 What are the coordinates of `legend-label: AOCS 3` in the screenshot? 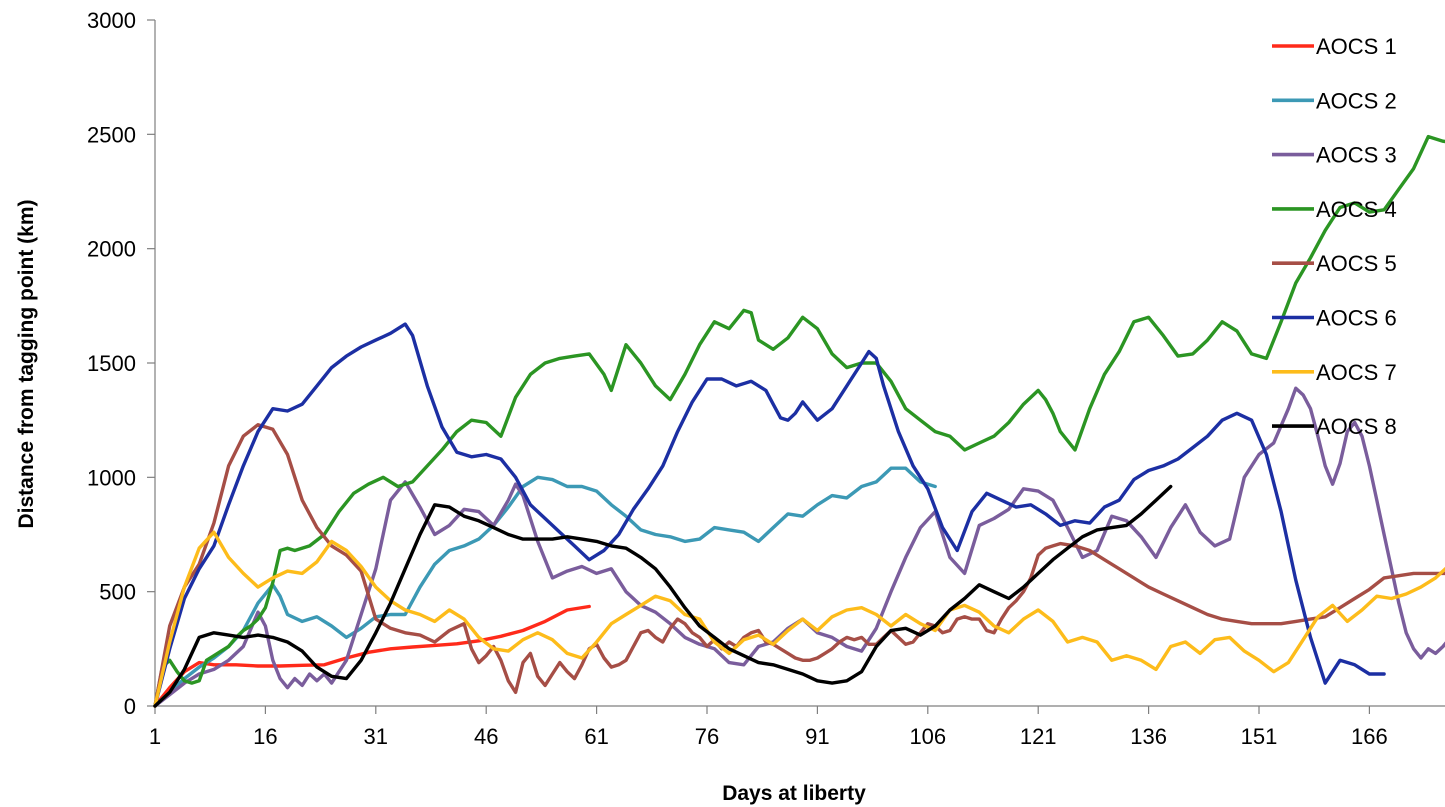 It's located at (1356, 155).